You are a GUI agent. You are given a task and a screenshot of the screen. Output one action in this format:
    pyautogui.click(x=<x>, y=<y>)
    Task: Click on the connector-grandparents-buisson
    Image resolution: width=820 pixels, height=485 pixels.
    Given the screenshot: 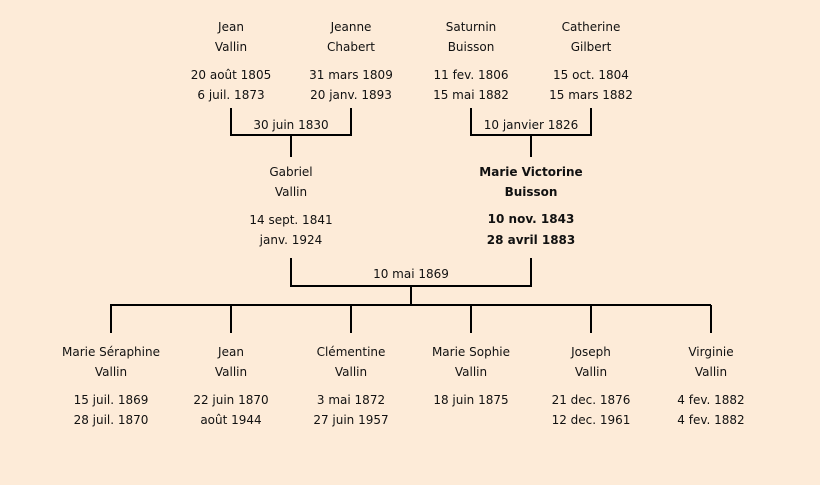 What is the action you would take?
    pyautogui.click(x=531, y=132)
    